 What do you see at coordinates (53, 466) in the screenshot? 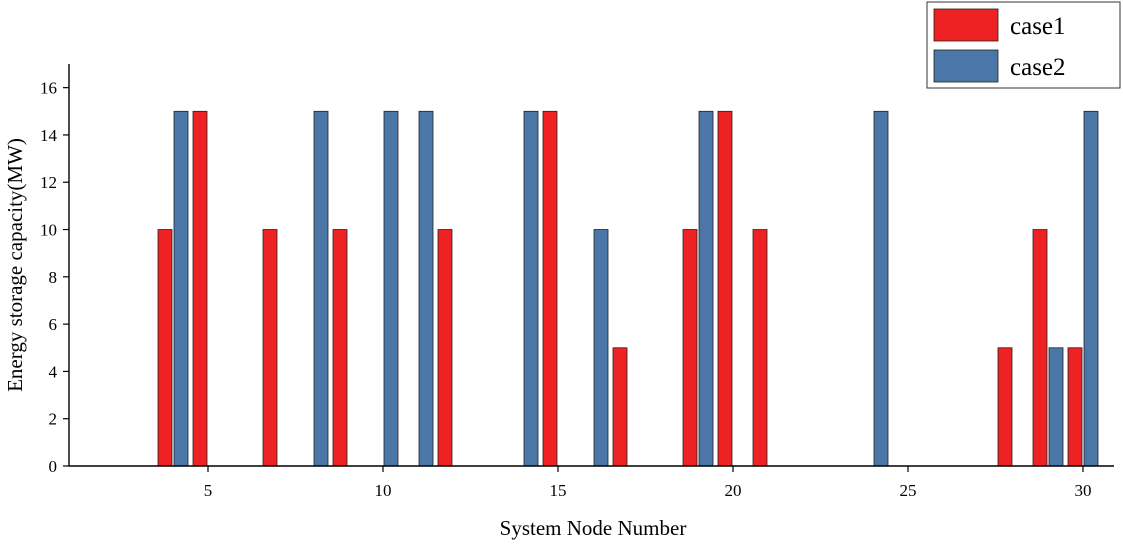
I see `y-tick-label: 0` at bounding box center [53, 466].